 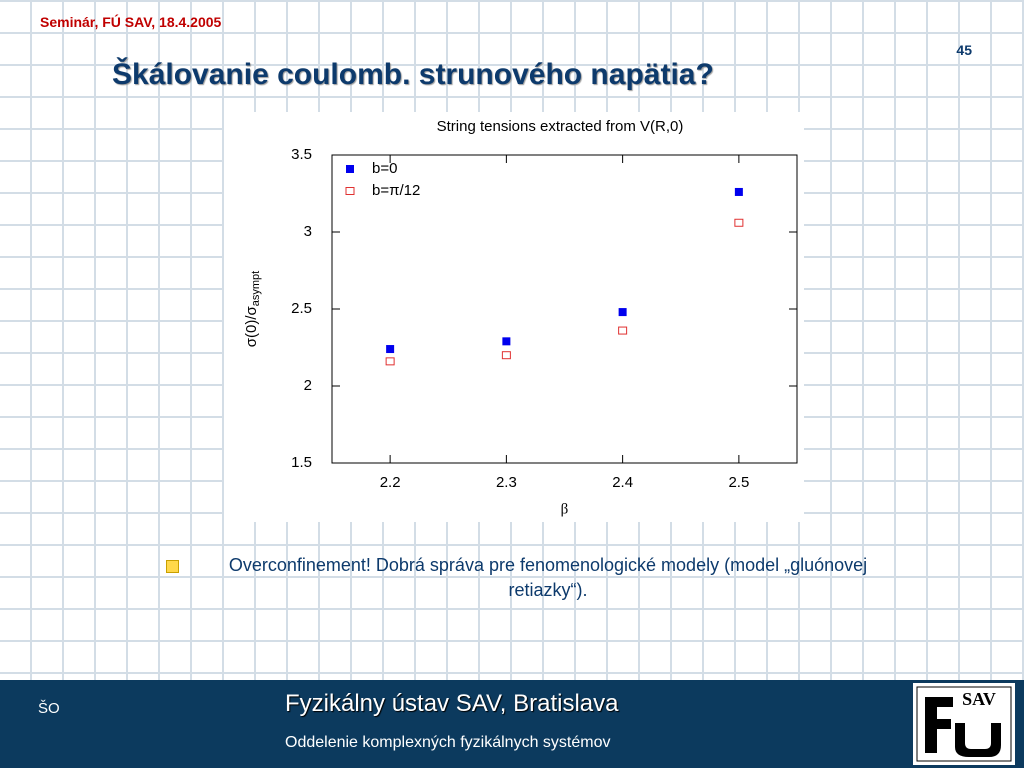 I want to click on x-tick-label: 2.4, so click(x=622, y=482).